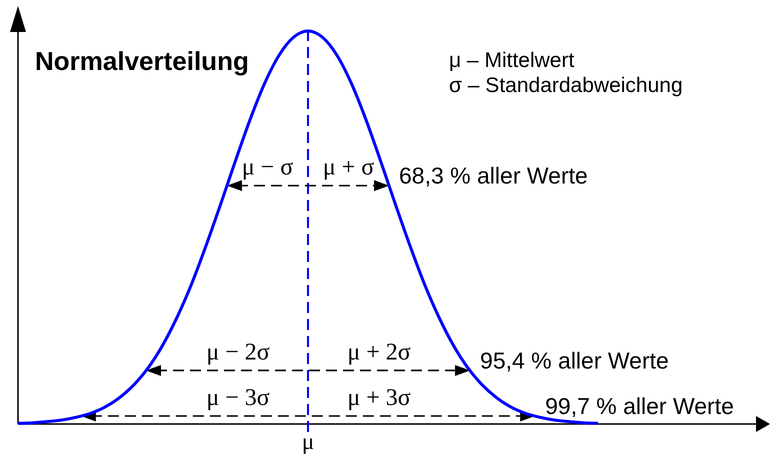  Describe the element at coordinates (379, 352) in the screenshot. I see `annotation: μ + 2σ` at that location.